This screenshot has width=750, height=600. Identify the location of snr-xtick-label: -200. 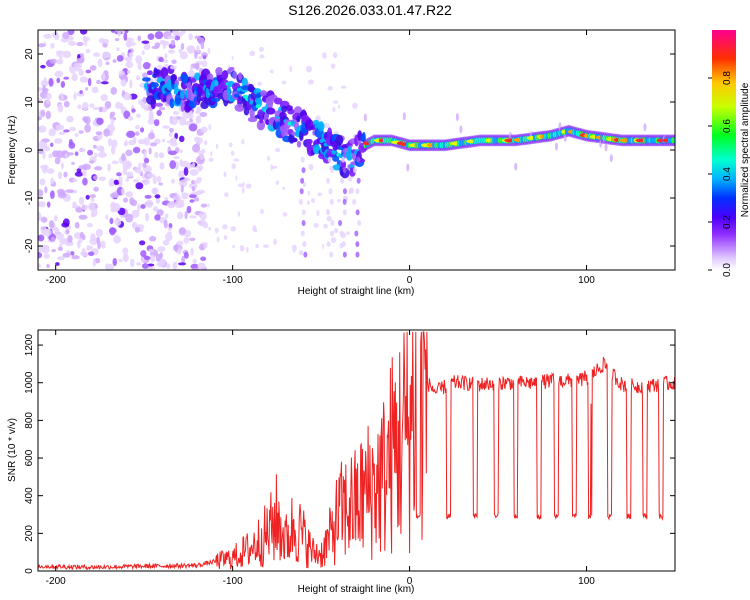
(56, 581).